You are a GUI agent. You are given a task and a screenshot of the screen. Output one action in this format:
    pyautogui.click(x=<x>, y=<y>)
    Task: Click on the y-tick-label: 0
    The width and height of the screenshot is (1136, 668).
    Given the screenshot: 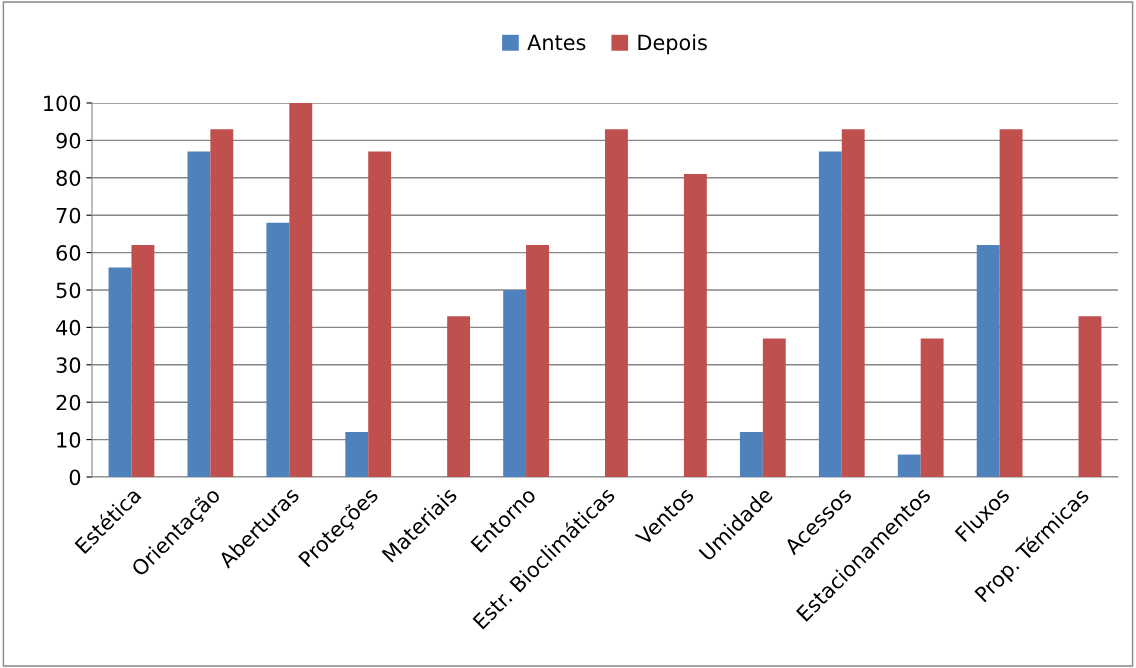 What is the action you would take?
    pyautogui.click(x=75, y=477)
    